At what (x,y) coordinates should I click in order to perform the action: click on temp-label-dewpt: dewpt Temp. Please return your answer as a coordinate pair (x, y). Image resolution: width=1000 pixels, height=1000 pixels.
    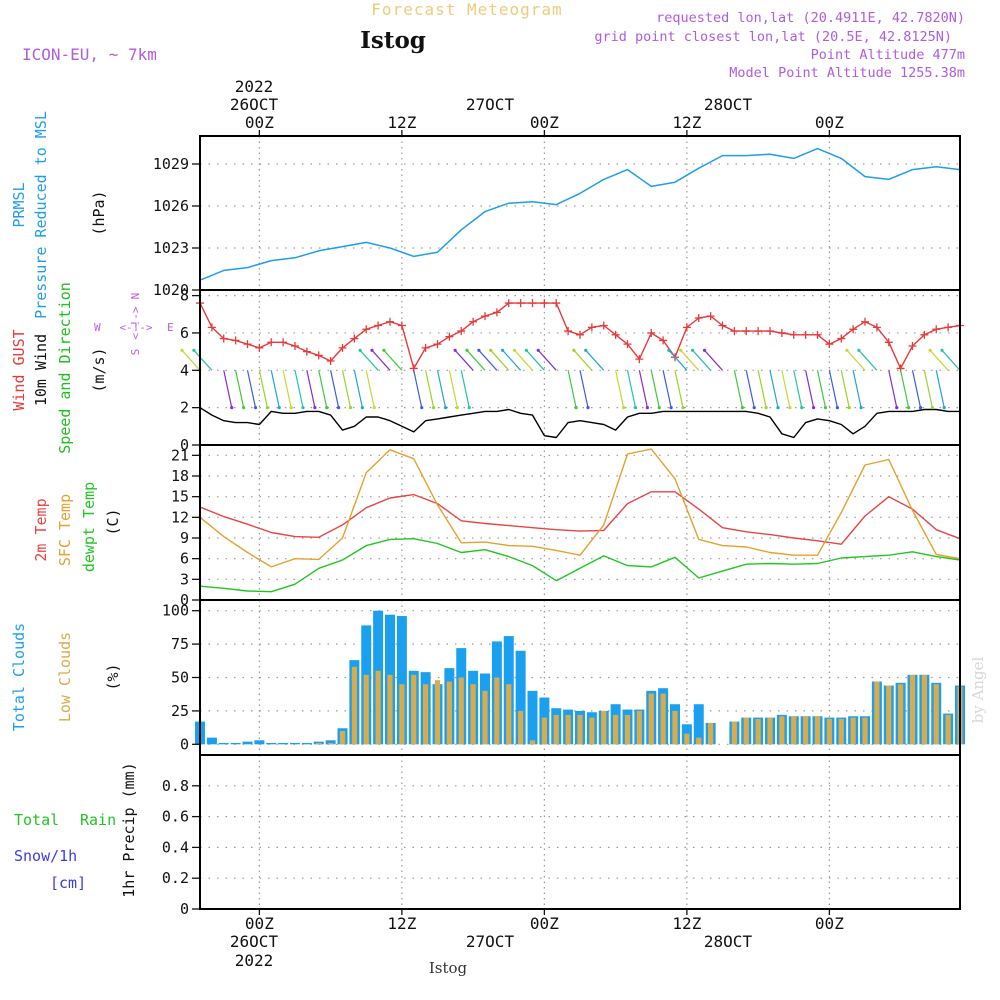
    Looking at the image, I should click on (89, 527).